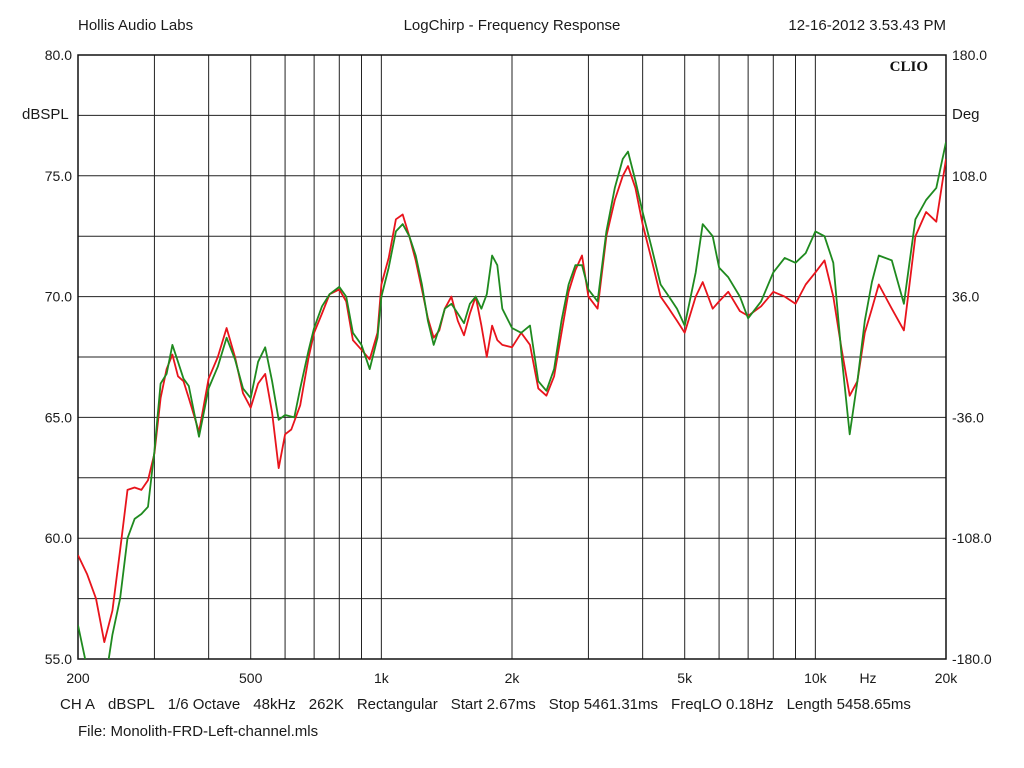 The image size is (1024, 768). What do you see at coordinates (685, 678) in the screenshot?
I see `x-tick-label: 5k` at bounding box center [685, 678].